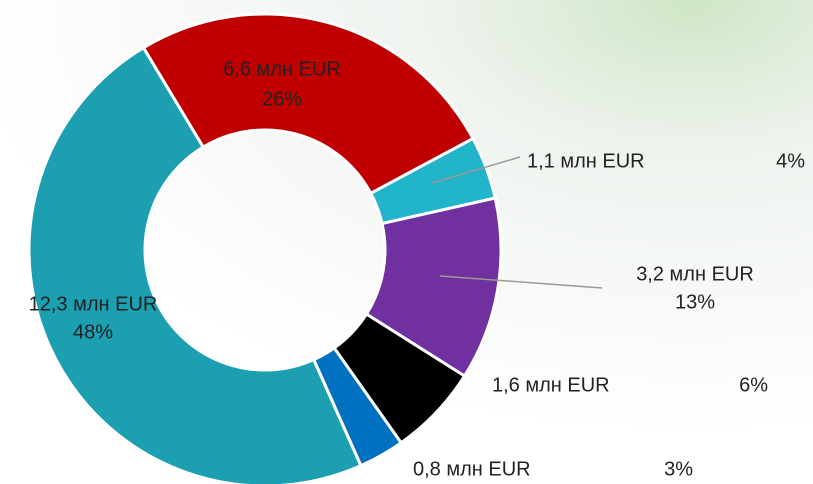 The height and width of the screenshot is (484, 813). What do you see at coordinates (93, 332) in the screenshot?
I see `percent-label: 48%` at bounding box center [93, 332].